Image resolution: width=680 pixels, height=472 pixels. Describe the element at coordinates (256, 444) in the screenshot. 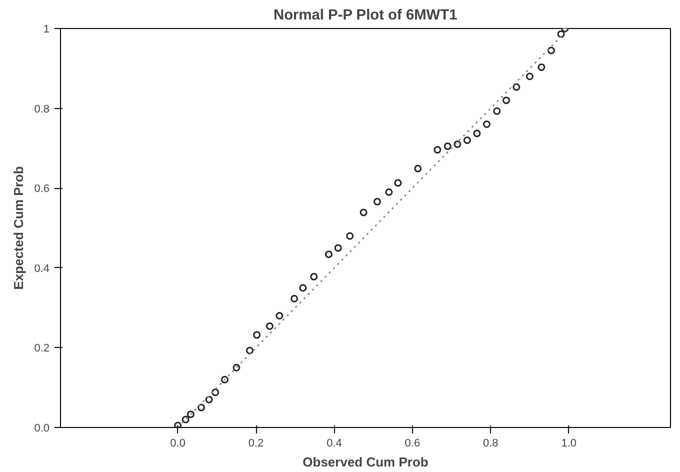

I see `x-tick-label: 0.2` at that location.